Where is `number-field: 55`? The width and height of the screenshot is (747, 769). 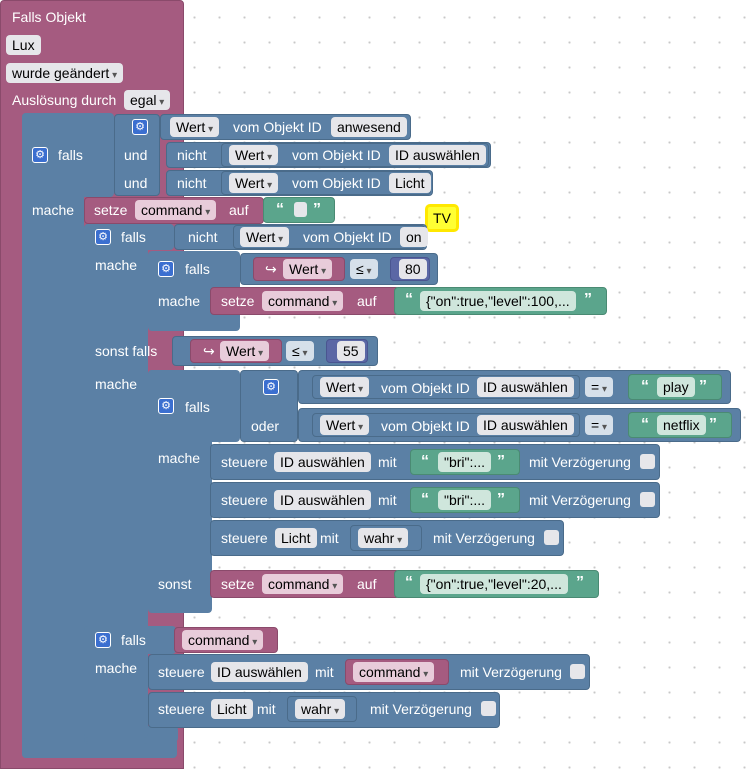
number-field: 55 is located at coordinates (351, 351).